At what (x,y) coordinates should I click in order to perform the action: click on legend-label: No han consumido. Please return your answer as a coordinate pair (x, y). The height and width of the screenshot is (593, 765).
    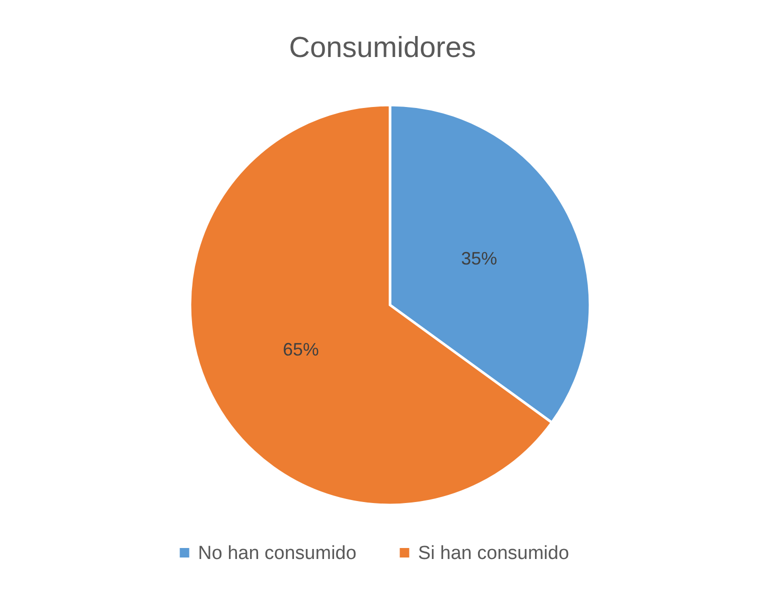
    Looking at the image, I should click on (277, 553).